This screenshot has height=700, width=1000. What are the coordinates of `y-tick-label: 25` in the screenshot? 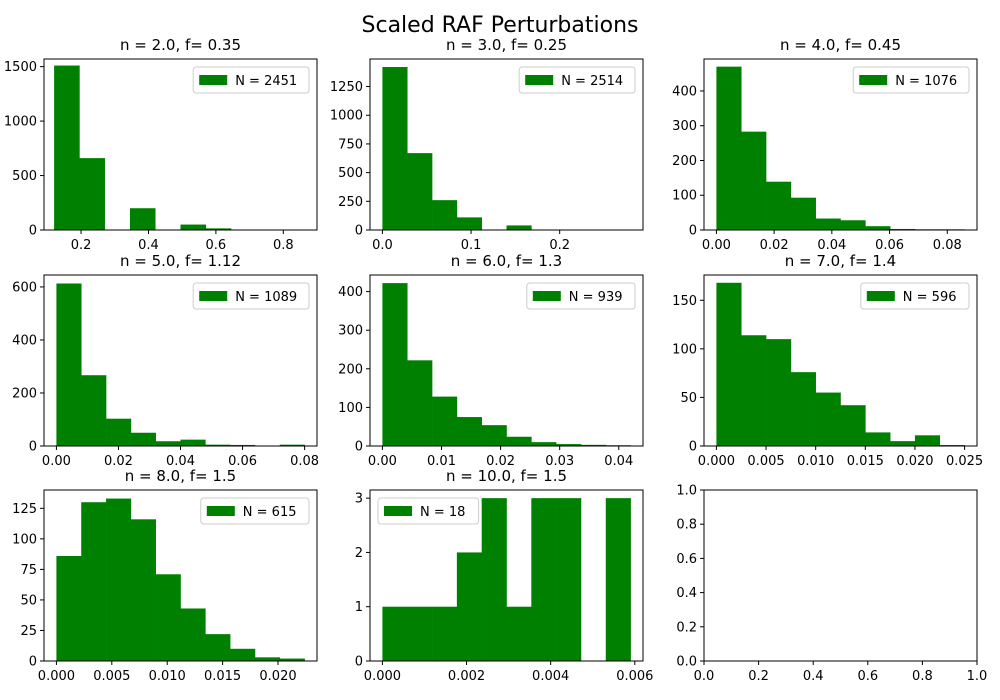 It's located at (28, 631).